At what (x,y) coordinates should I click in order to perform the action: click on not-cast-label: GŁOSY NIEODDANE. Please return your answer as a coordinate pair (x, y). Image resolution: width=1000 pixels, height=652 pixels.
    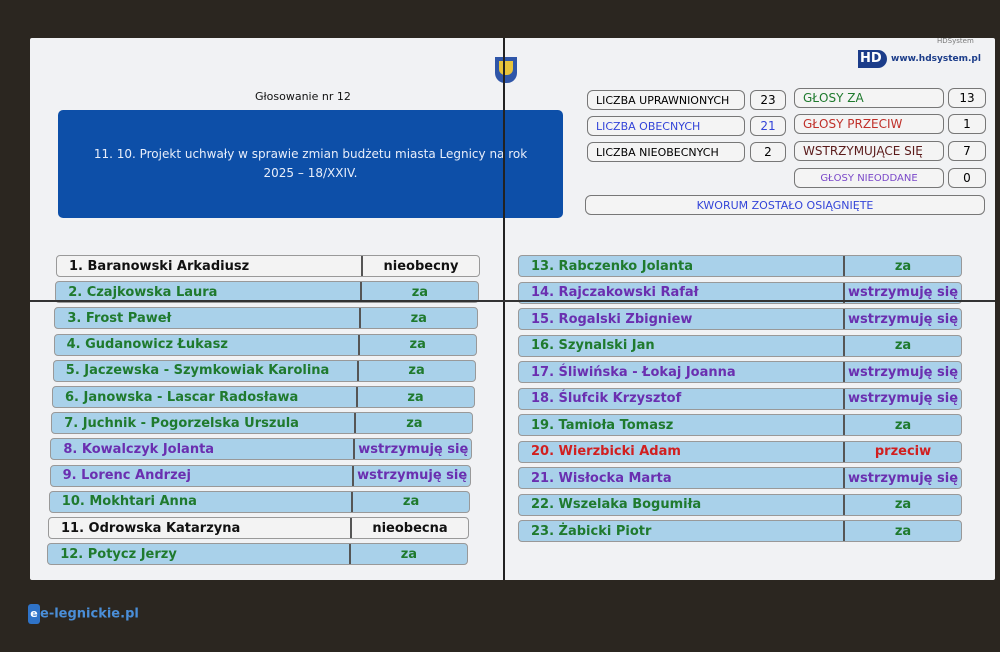
    Looking at the image, I should click on (869, 178).